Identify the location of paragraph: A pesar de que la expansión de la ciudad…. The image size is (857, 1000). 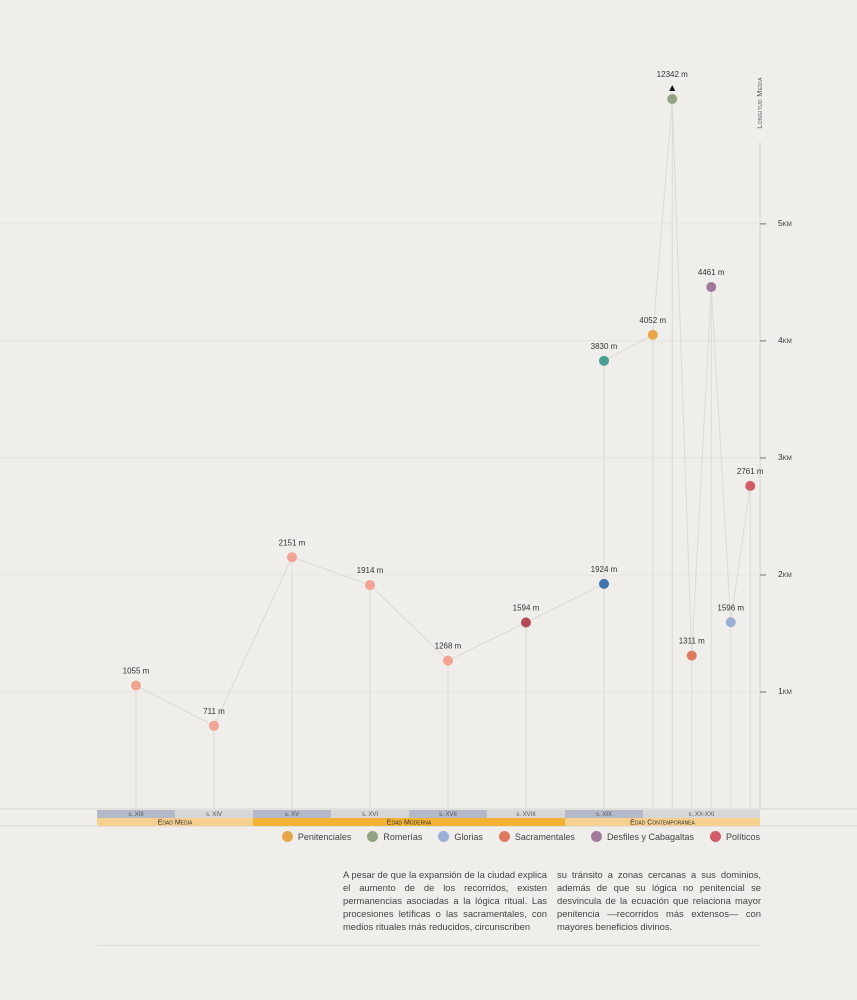
(445, 900).